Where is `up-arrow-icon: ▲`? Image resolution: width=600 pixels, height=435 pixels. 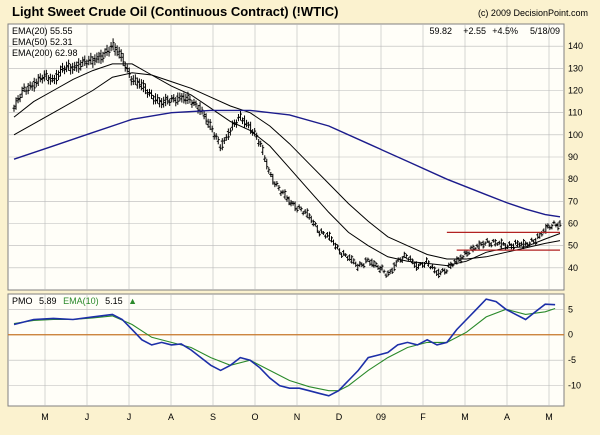 up-arrow-icon: ▲ is located at coordinates (132, 301).